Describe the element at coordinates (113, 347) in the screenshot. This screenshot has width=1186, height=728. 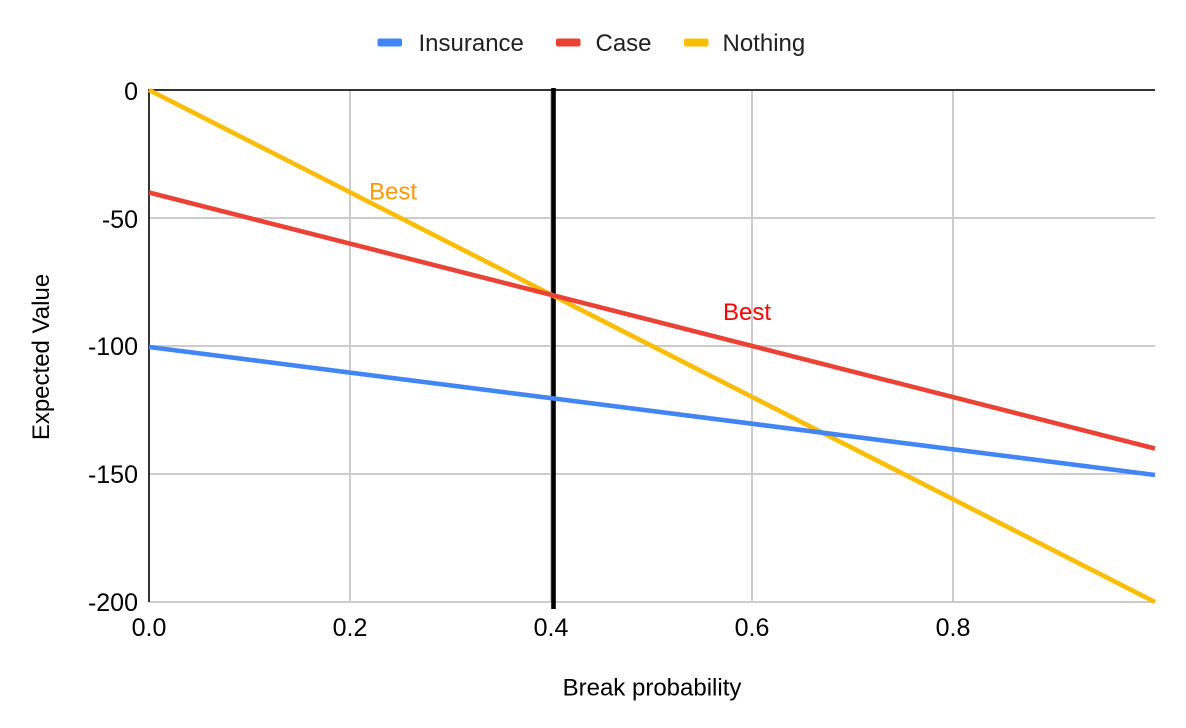
I see `svg-text: -100` at that location.